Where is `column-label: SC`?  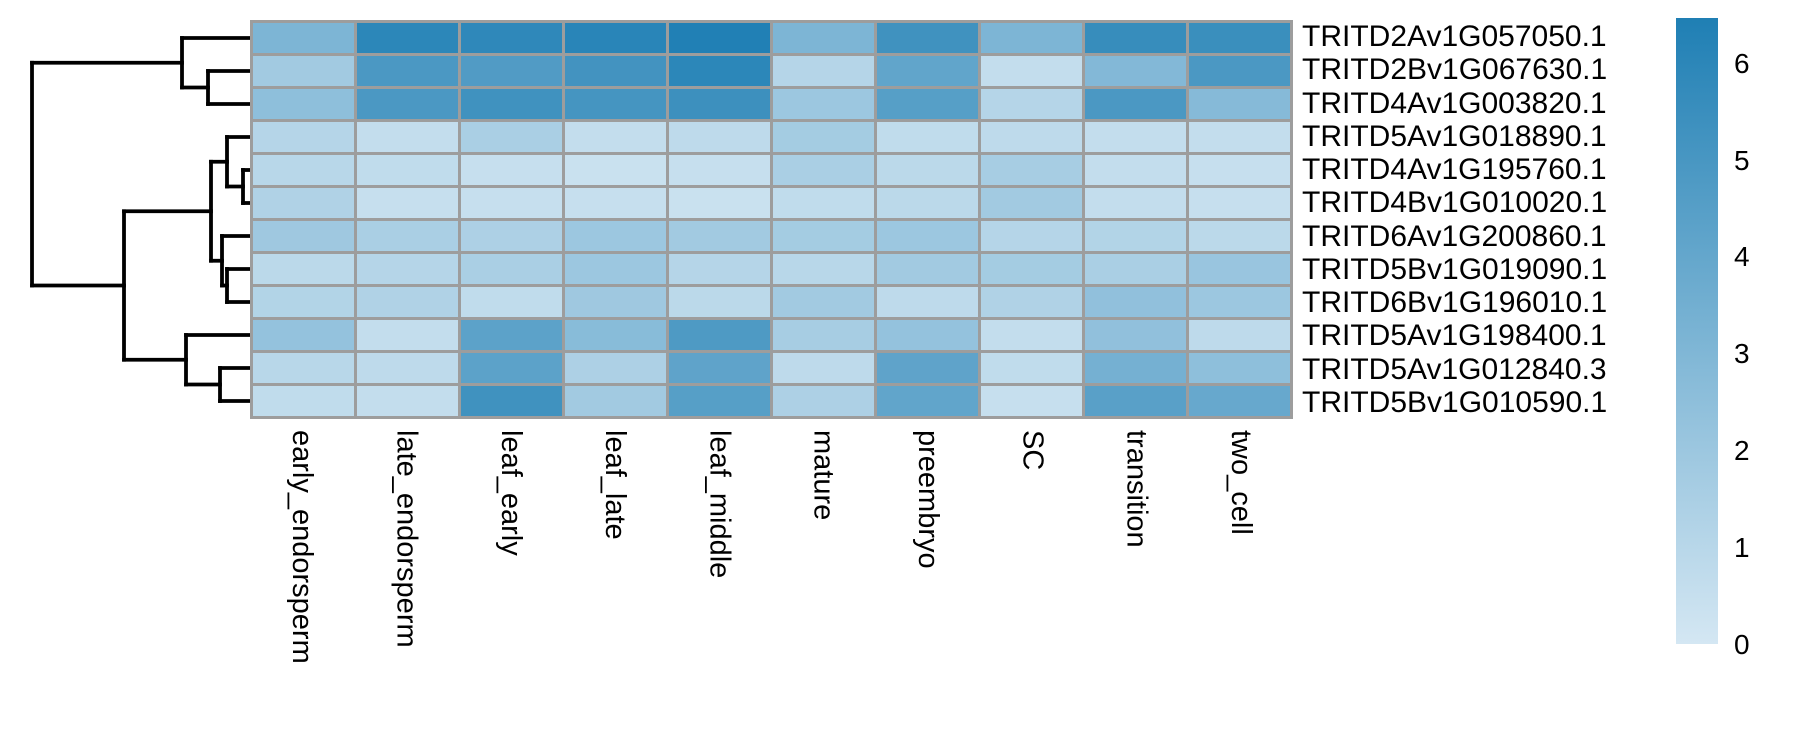 column-label: SC is located at coordinates (1032, 450).